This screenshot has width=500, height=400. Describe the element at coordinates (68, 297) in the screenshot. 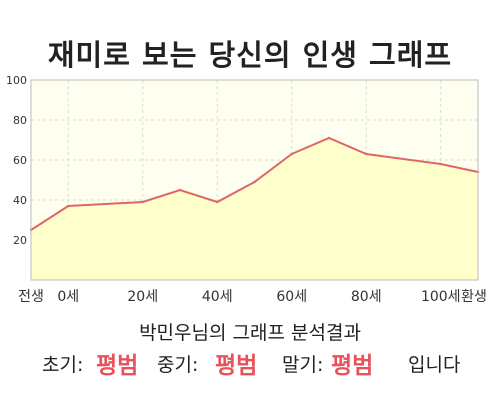

I see `x-tick-label: 0세` at that location.